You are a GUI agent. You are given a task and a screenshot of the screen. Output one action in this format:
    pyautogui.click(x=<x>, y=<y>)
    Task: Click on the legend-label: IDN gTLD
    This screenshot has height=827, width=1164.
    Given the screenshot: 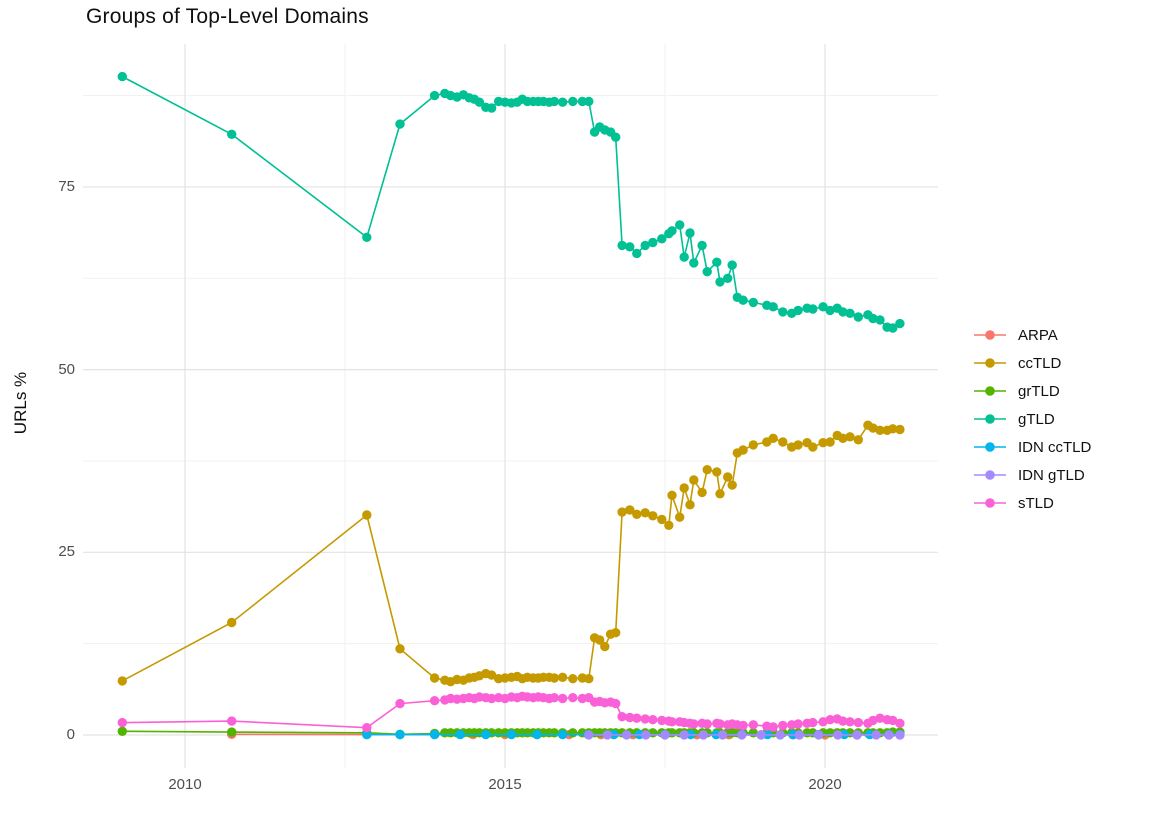 What is the action you would take?
    pyautogui.click(x=1051, y=475)
    